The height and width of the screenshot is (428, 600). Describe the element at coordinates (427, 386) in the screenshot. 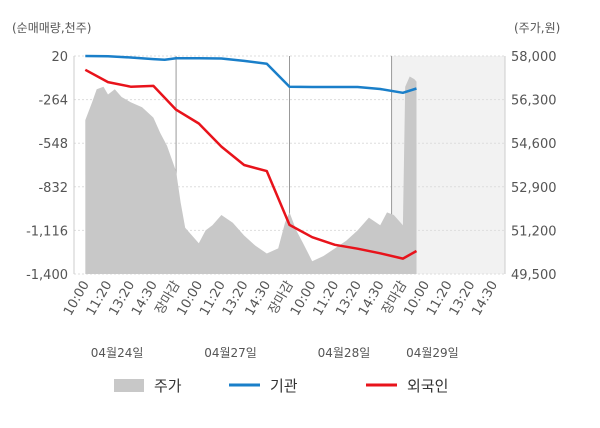

I see `legend-label-foreign: 외국인` at that location.